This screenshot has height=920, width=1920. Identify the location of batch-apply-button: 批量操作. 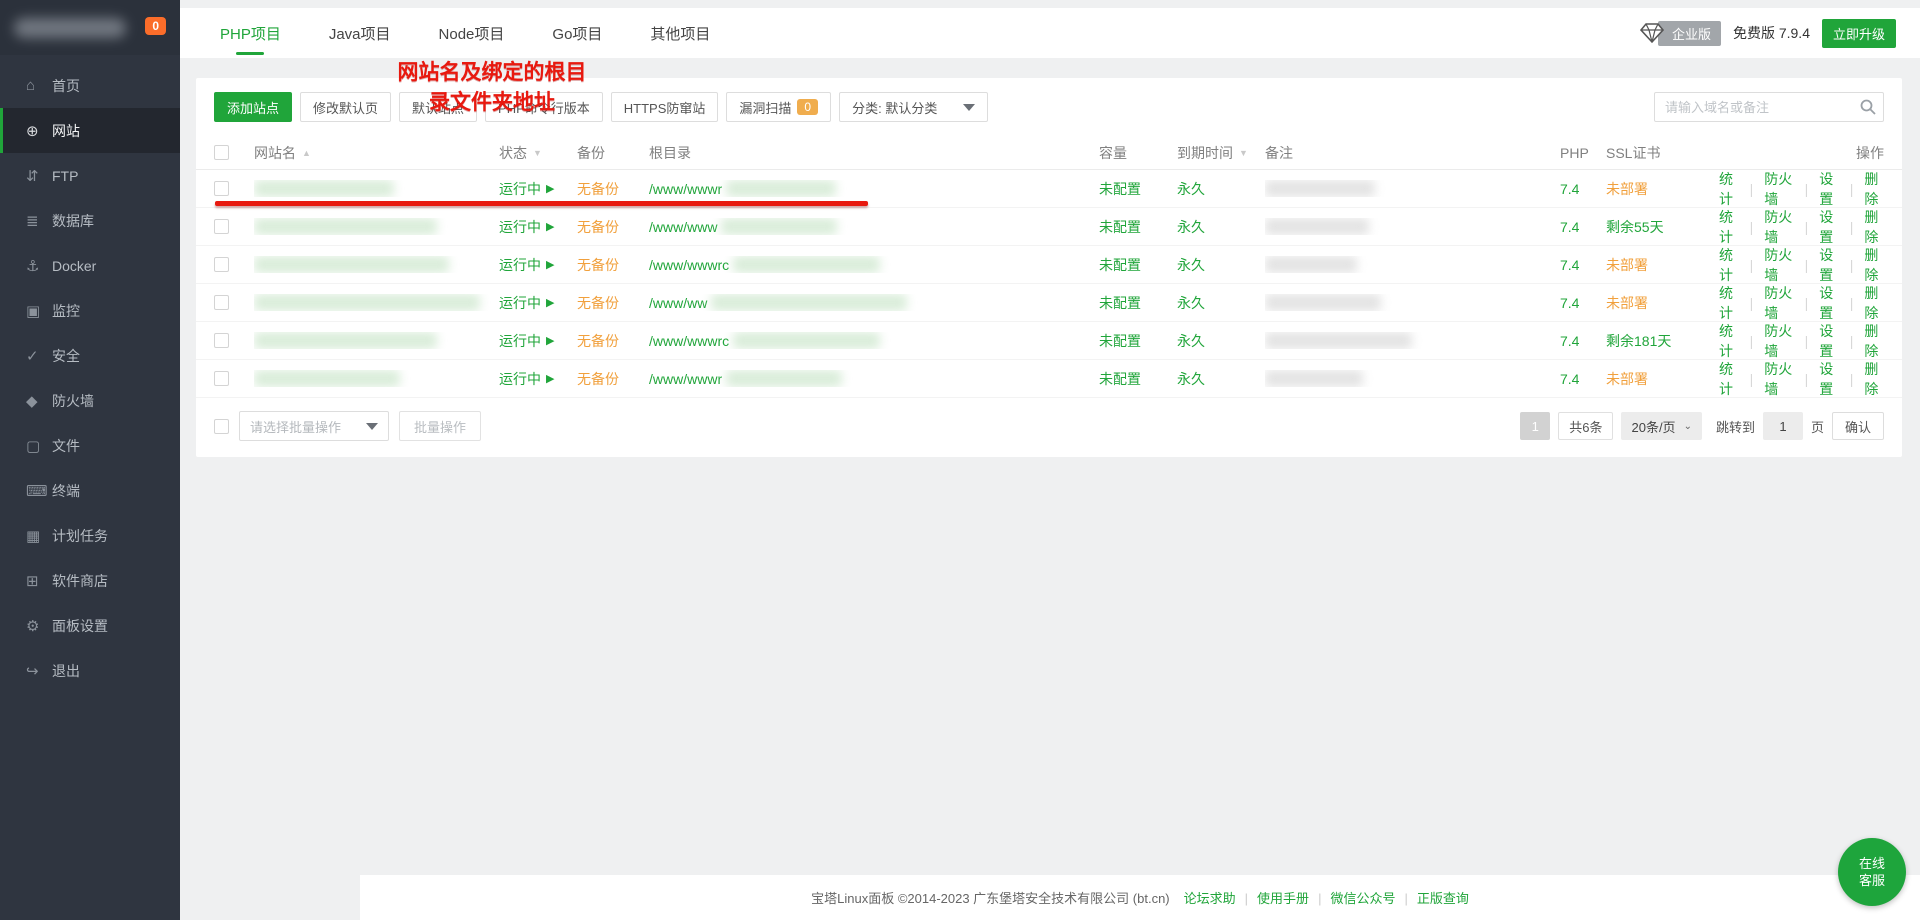
(440, 426).